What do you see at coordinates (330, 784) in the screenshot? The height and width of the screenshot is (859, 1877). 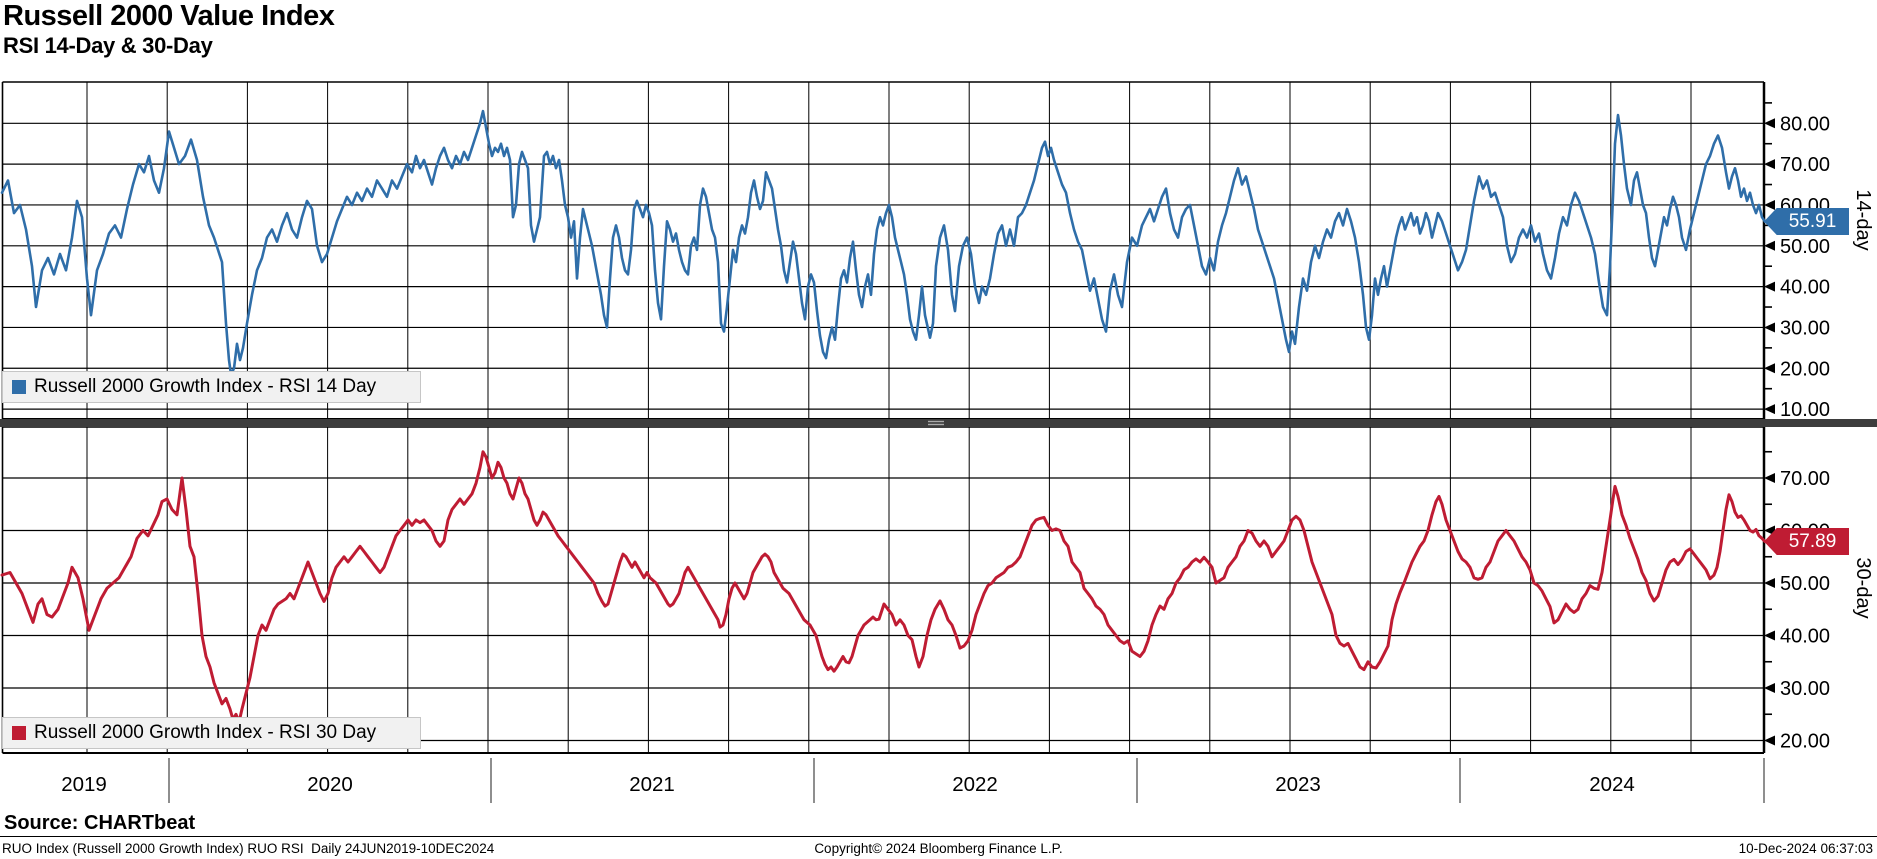 I see `x-axis-year-label: 2020` at bounding box center [330, 784].